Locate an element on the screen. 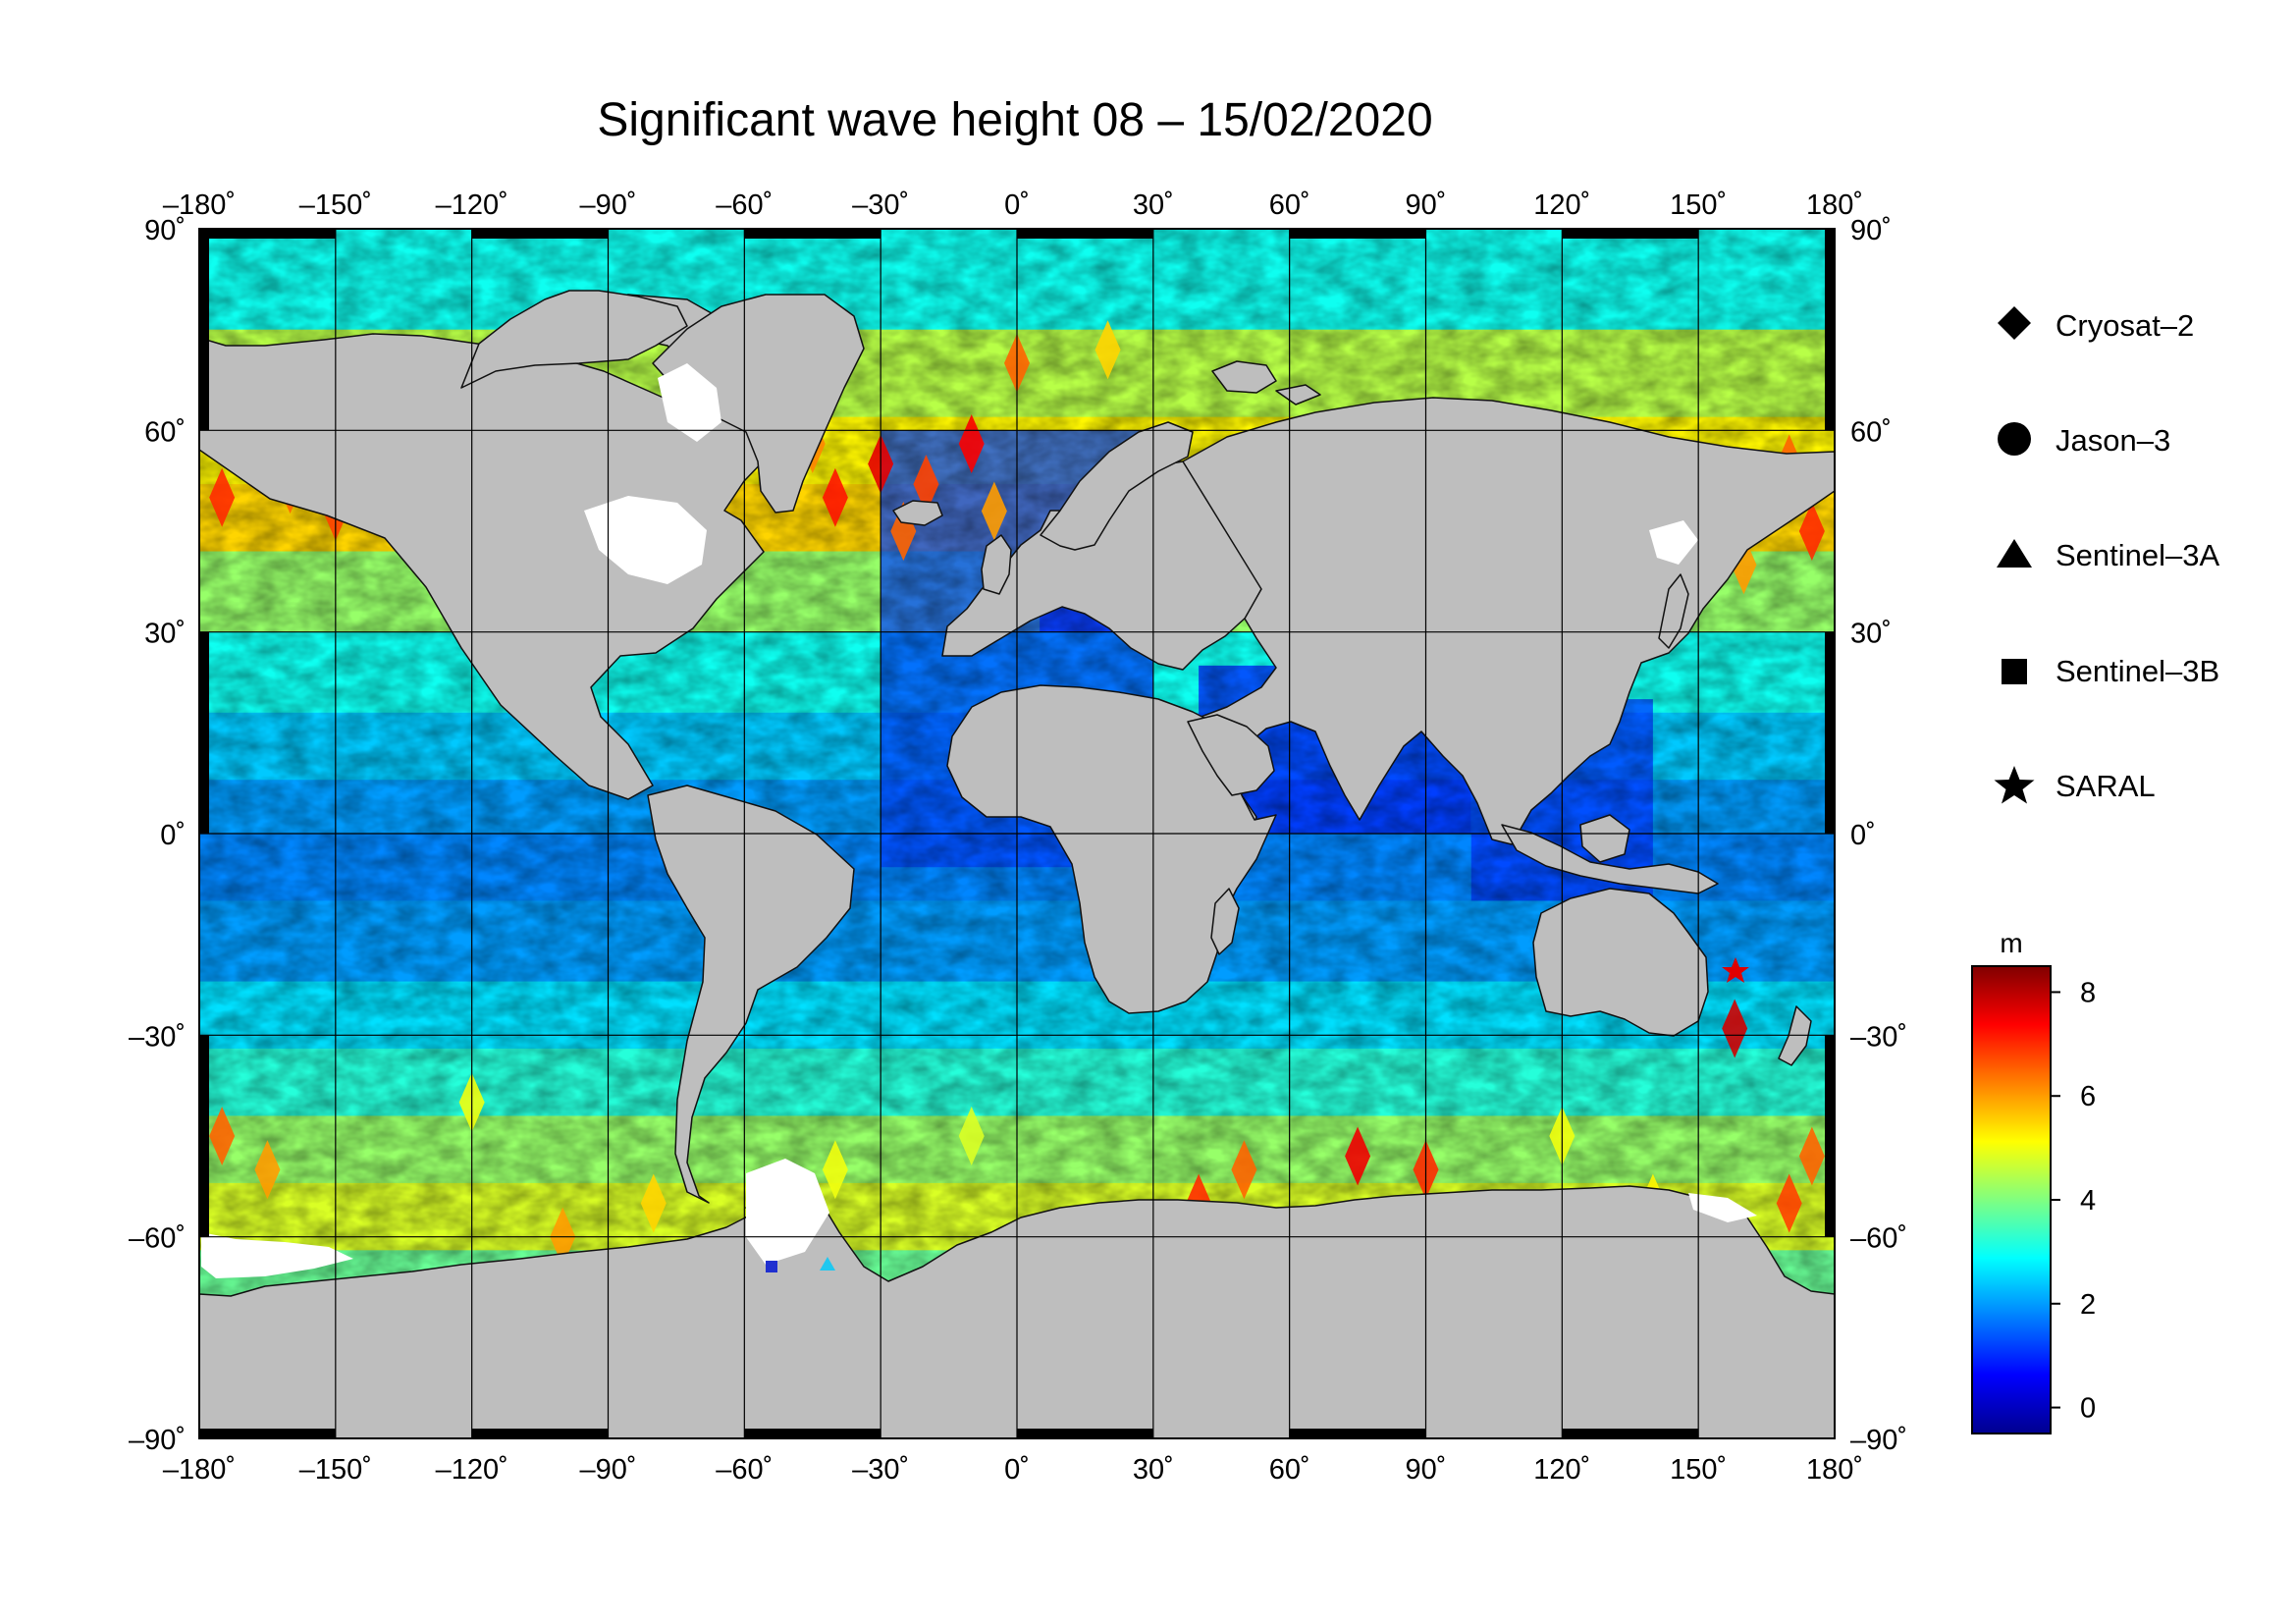 This screenshot has height=1623, width=2296. colorbar-tick-label: 8 is located at coordinates (2088, 992).